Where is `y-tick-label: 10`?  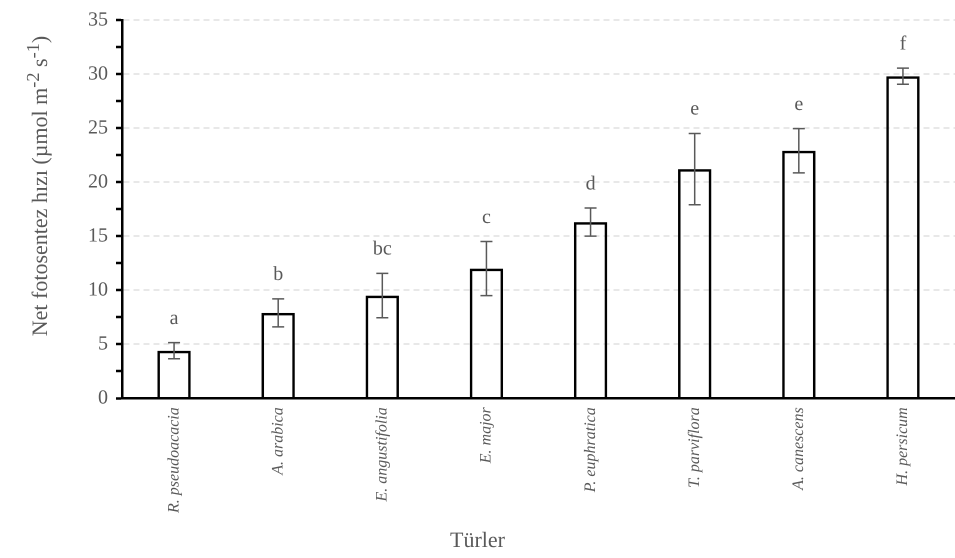
y-tick-label: 10 is located at coordinates (98, 289).